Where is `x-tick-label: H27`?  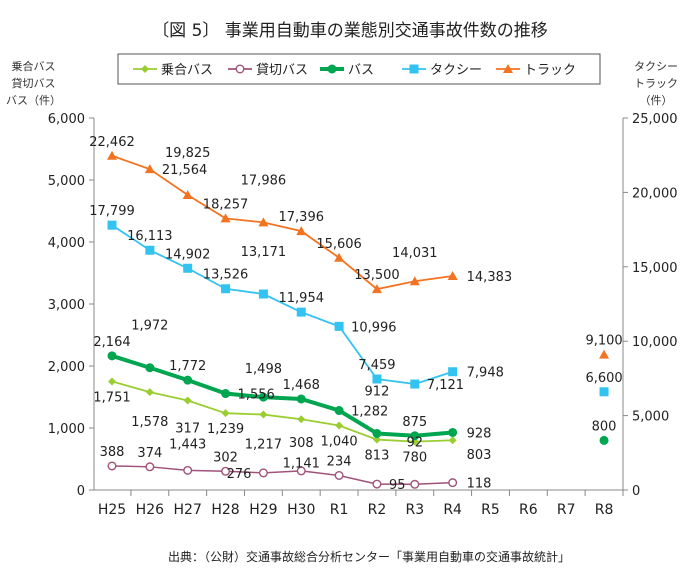
x-tick-label: H27 is located at coordinates (188, 510).